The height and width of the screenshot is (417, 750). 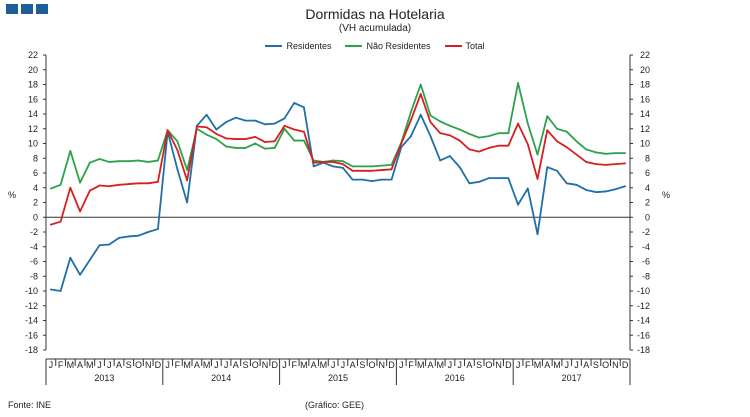 What do you see at coordinates (643, 350) in the screenshot?
I see `y-tick-label-right: -18` at bounding box center [643, 350].